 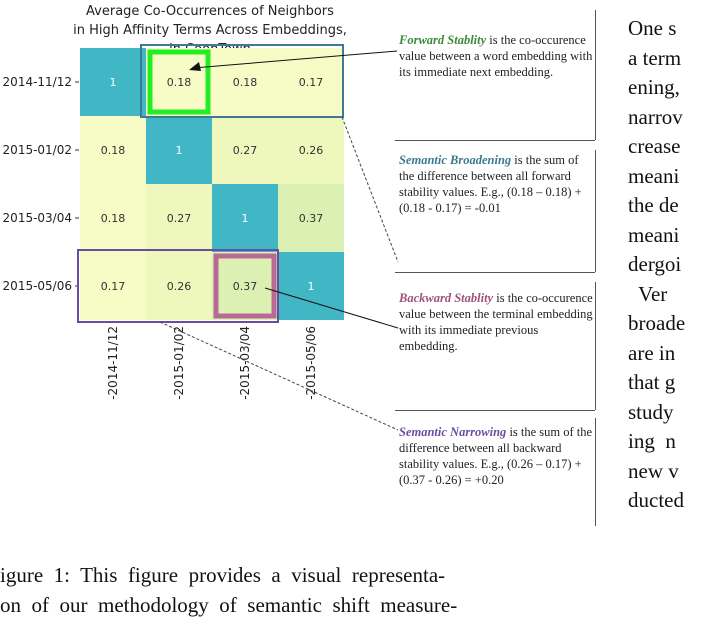 What do you see at coordinates (295, 59) in the screenshot?
I see `forward-connector` at bounding box center [295, 59].